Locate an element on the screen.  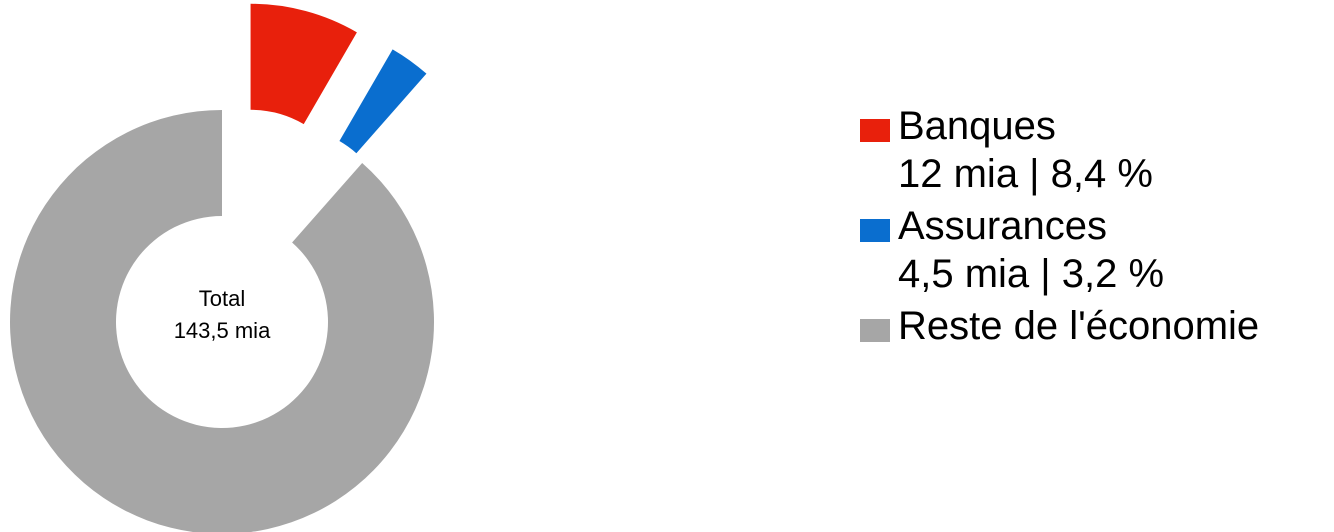
center-label-line-1: Total is located at coordinates (222, 298).